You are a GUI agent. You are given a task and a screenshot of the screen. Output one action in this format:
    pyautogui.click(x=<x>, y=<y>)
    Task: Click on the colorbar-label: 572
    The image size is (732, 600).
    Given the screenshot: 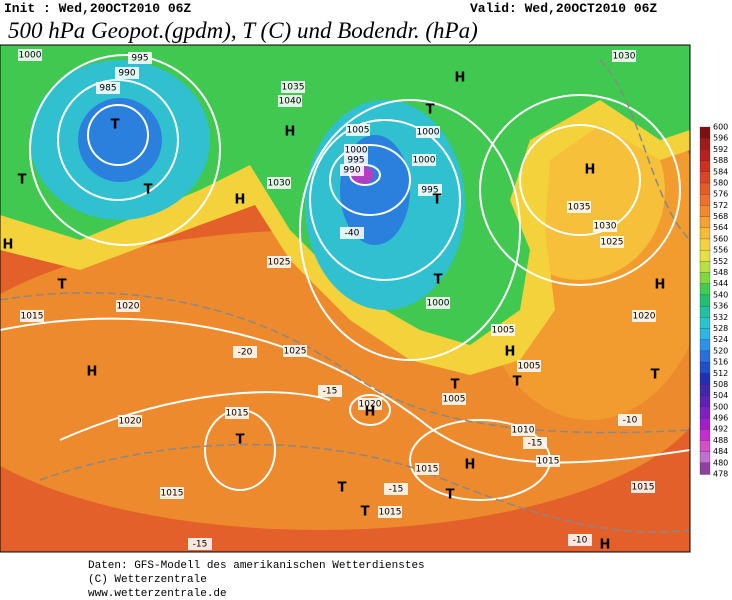 What is the action you would take?
    pyautogui.click(x=720, y=205)
    